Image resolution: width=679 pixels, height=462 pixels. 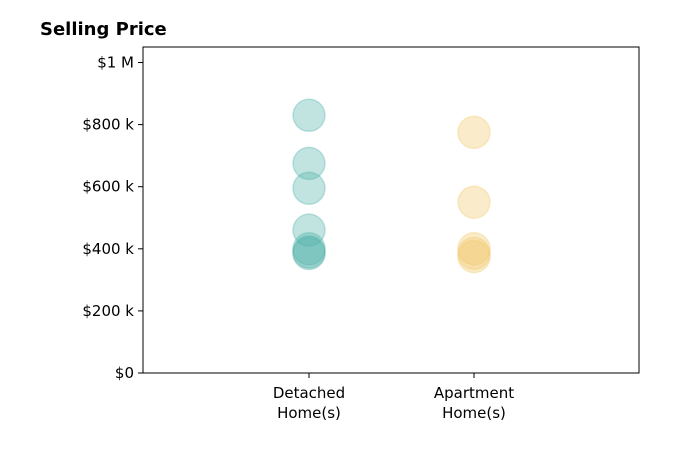 What do you see at coordinates (474, 403) in the screenshot?
I see `x-tick-label: Apartment Home(s)` at bounding box center [474, 403].